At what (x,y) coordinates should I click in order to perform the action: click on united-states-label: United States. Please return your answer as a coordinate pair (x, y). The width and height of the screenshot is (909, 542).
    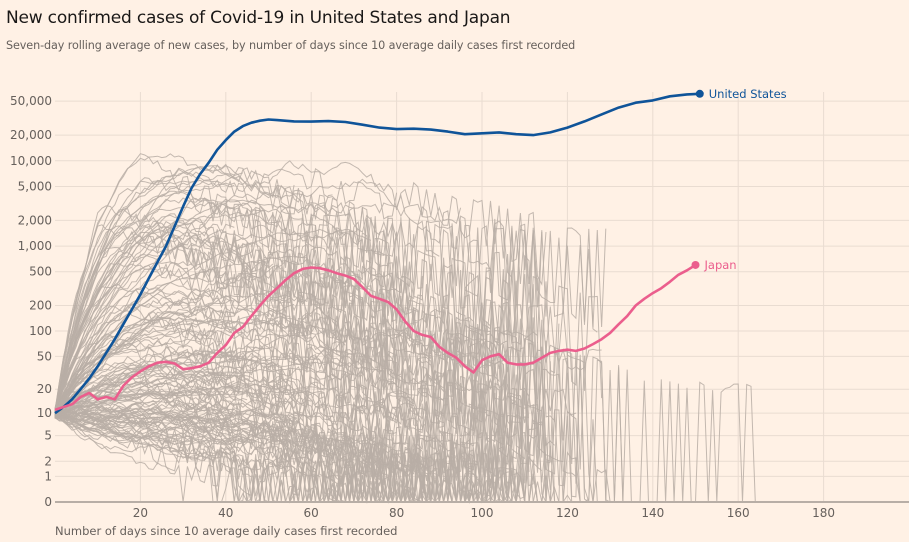
    Looking at the image, I should click on (748, 94).